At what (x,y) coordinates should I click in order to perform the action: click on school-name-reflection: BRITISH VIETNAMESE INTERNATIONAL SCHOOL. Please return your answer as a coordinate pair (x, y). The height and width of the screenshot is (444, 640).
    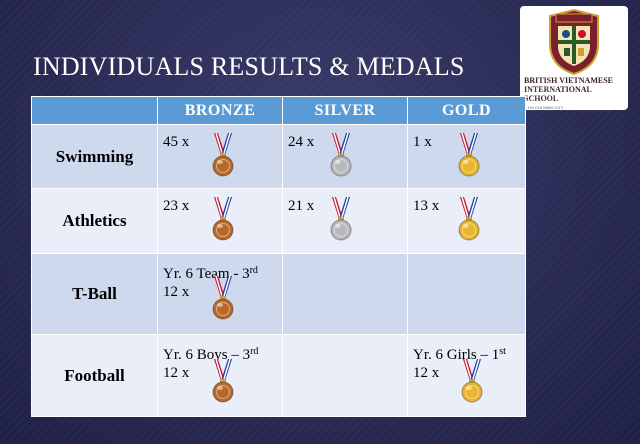
    Looking at the image, I should click on (568, 98).